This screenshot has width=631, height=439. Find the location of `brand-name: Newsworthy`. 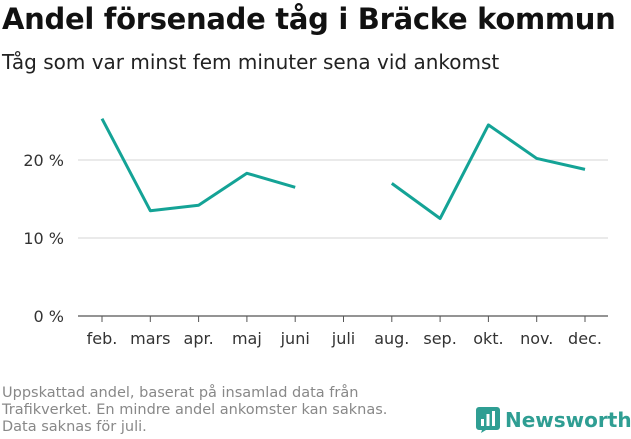

brand-name: Newsworthy is located at coordinates (568, 420).